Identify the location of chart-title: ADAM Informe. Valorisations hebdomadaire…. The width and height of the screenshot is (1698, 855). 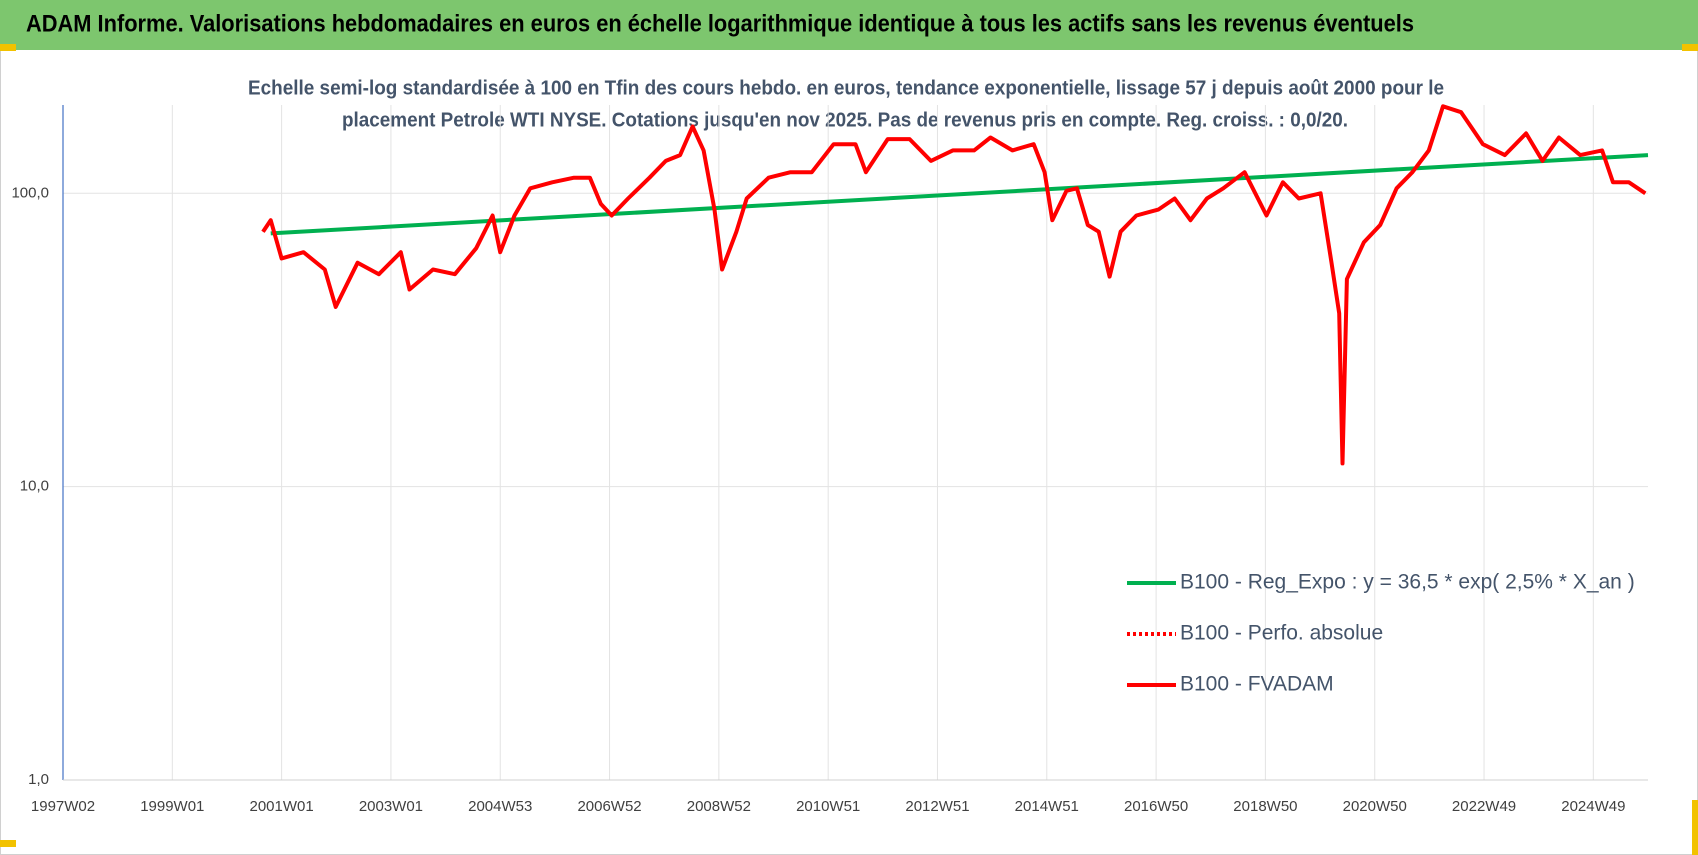
(720, 23).